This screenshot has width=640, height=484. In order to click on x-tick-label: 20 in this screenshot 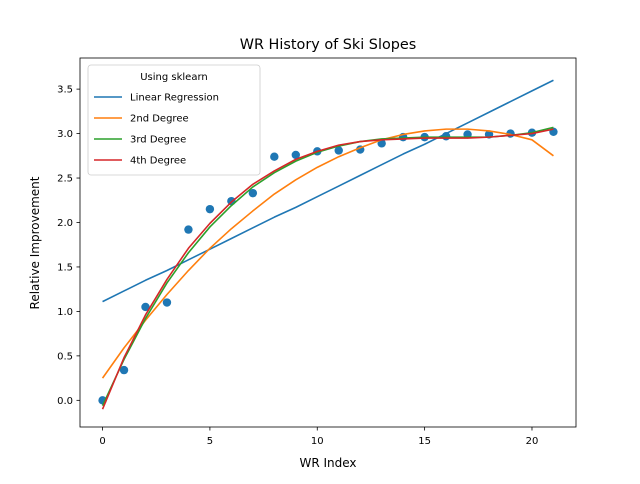, I will do `click(532, 441)`.